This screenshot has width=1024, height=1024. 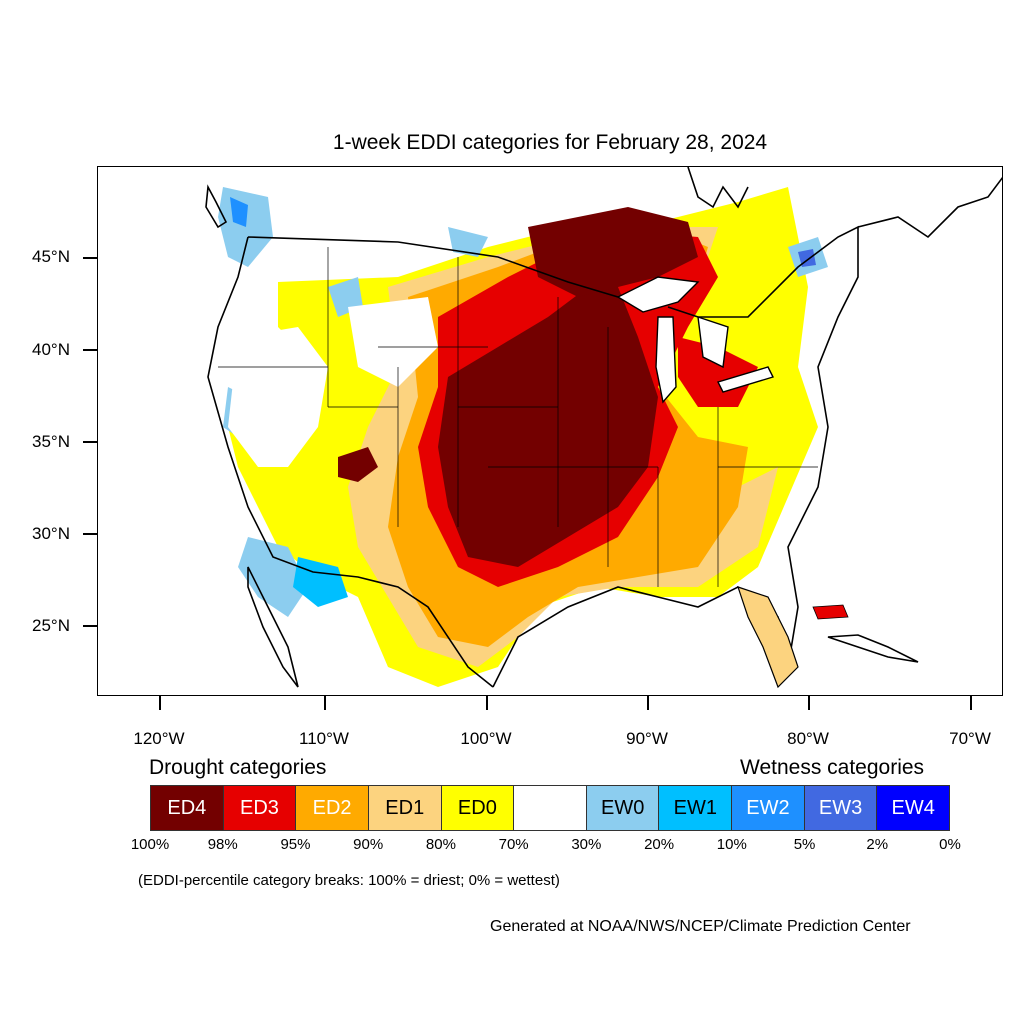 I want to click on percentile-label: 2%, so click(x=877, y=844).